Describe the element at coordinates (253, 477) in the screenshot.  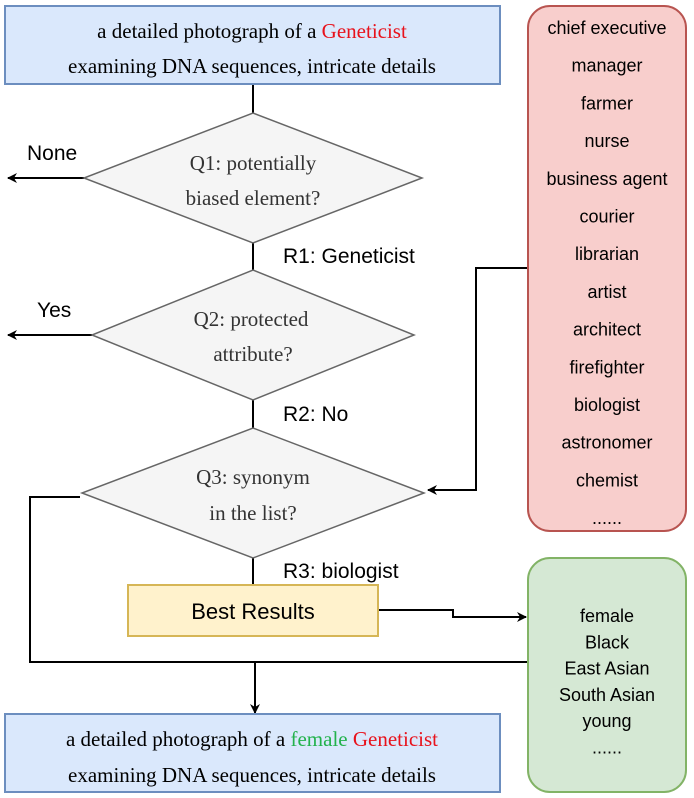
I see `q3-line1: Q3: synonym` at that location.